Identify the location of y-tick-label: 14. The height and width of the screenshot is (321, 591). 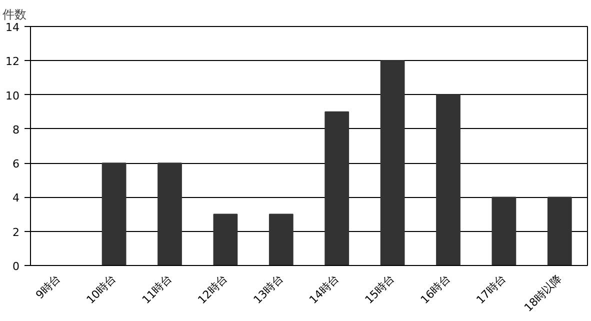
(13, 27).